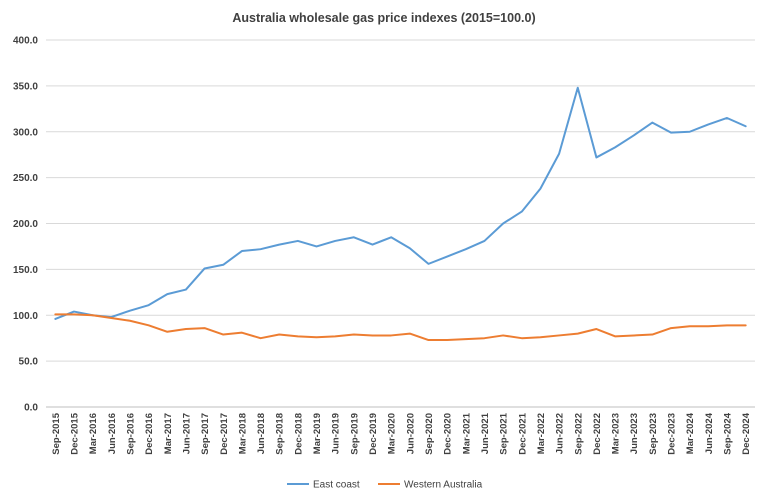 This screenshot has height=499, width=768. I want to click on x-tick-label: Dec-2015, so click(74, 433).